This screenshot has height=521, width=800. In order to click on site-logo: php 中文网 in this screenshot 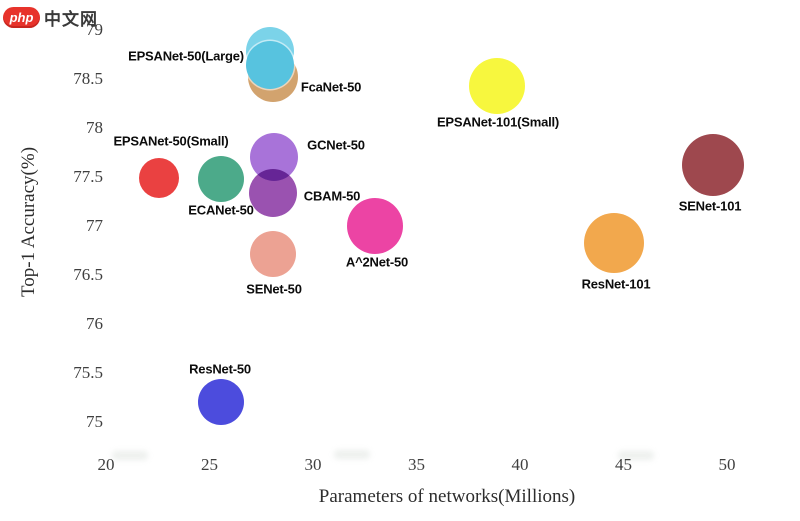, I will do `click(50, 17)`.